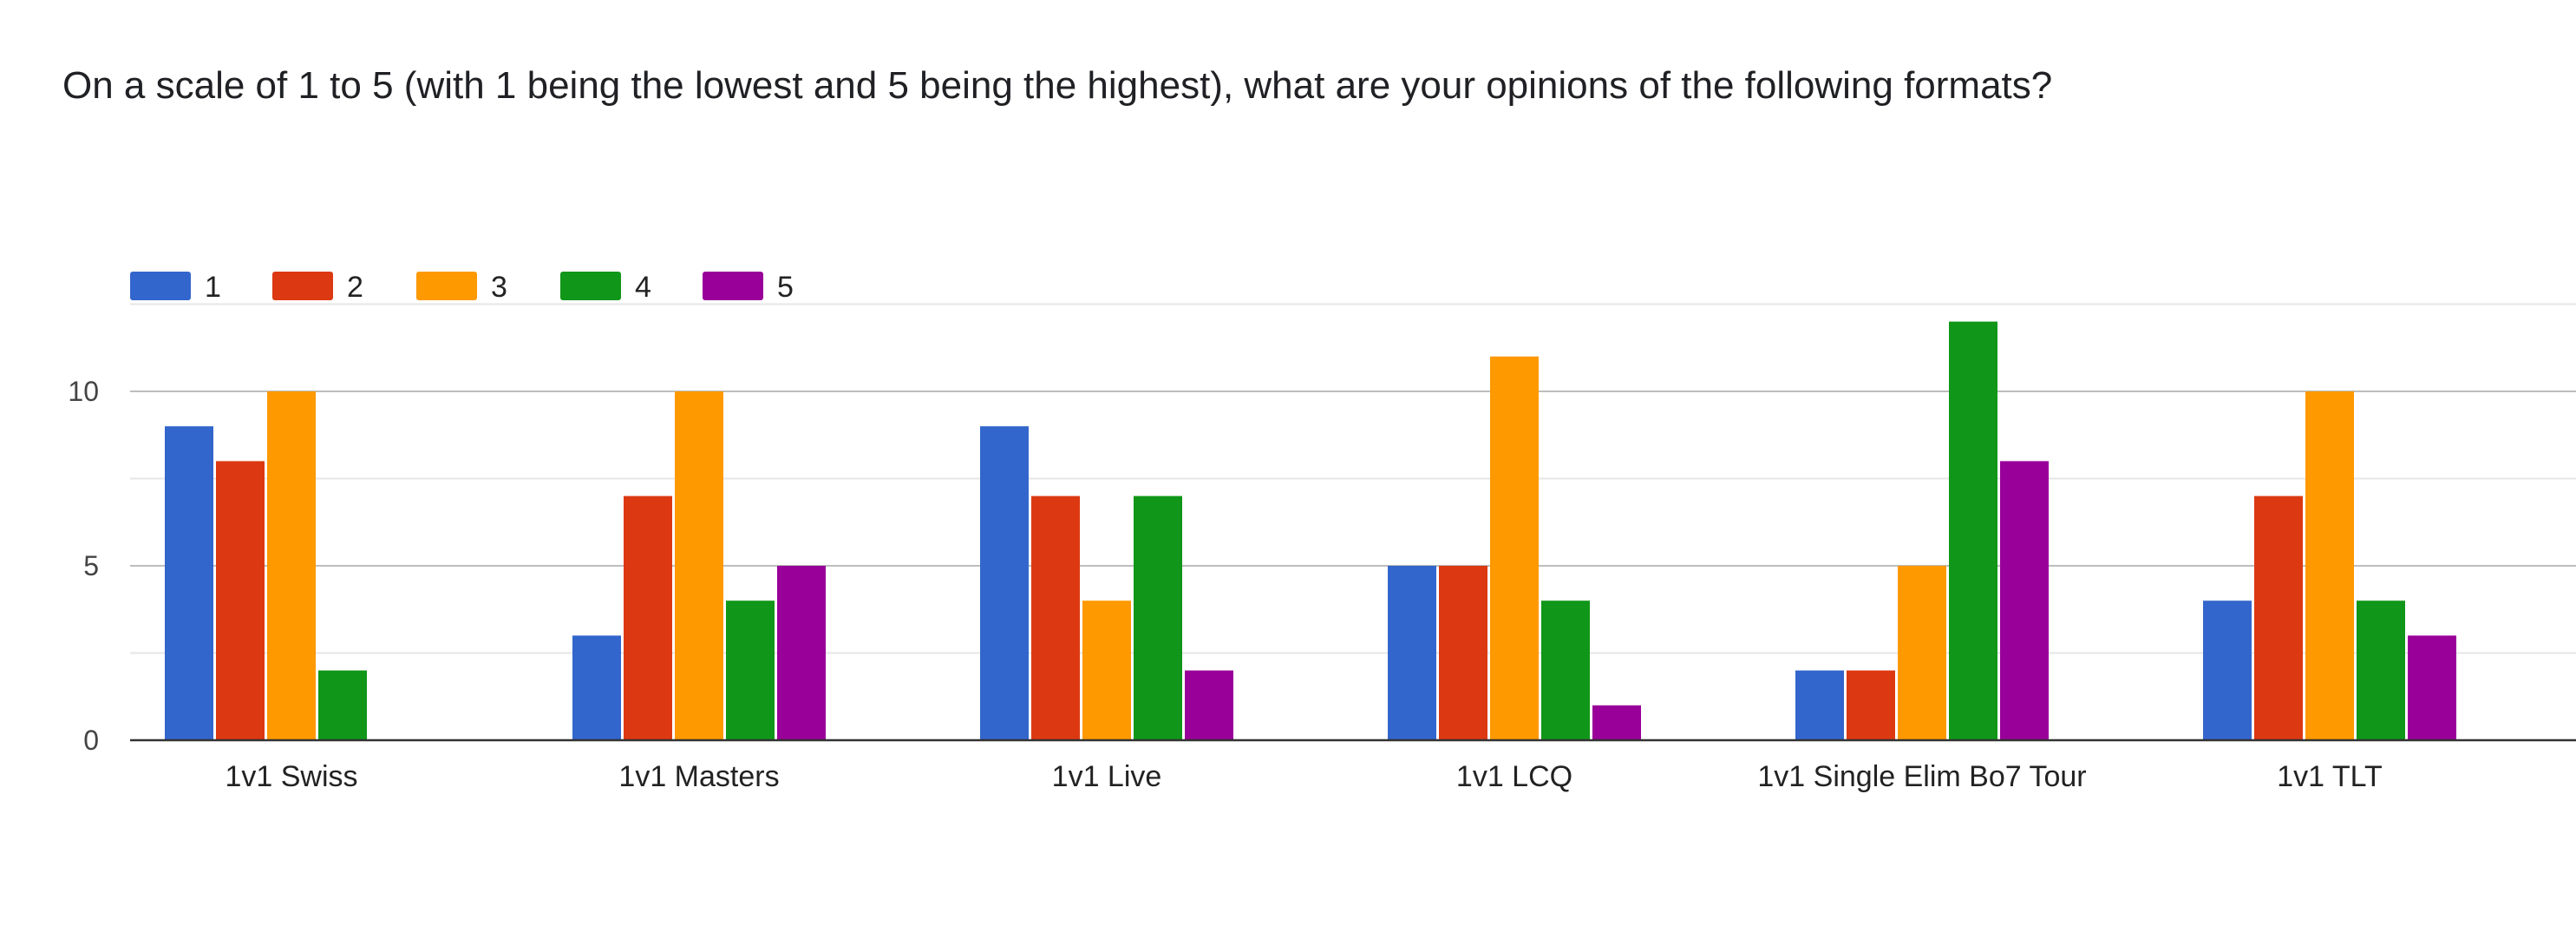 The image size is (2576, 932). What do you see at coordinates (91, 740) in the screenshot?
I see `y-tick-label: 0` at bounding box center [91, 740].